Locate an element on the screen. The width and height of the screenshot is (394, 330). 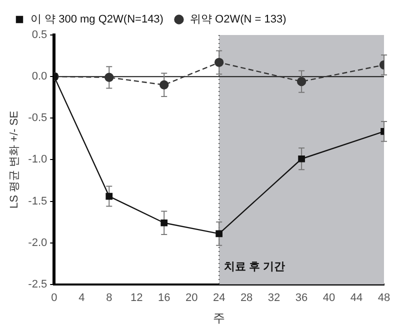
x-tick-label: 28 is located at coordinates (246, 298).